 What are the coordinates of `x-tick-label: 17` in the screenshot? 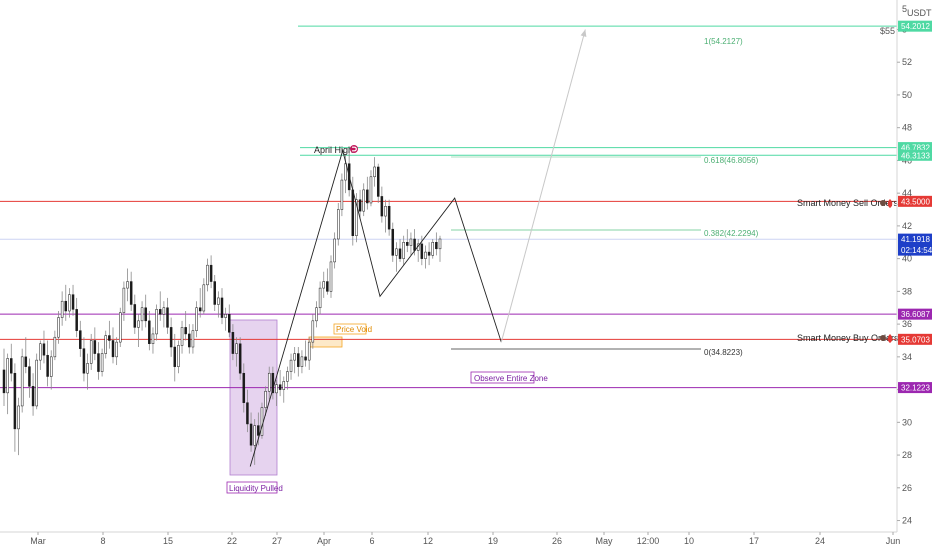 It's located at (754, 541).